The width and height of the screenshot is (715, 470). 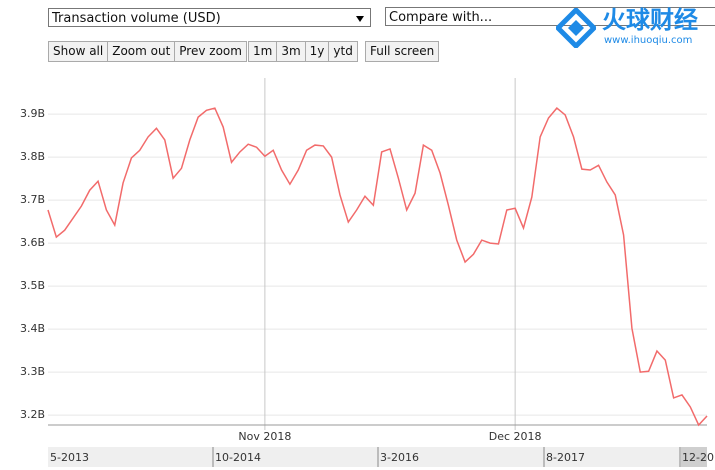 I want to click on metric-text: Transaction volume (USD), so click(x=136, y=18).